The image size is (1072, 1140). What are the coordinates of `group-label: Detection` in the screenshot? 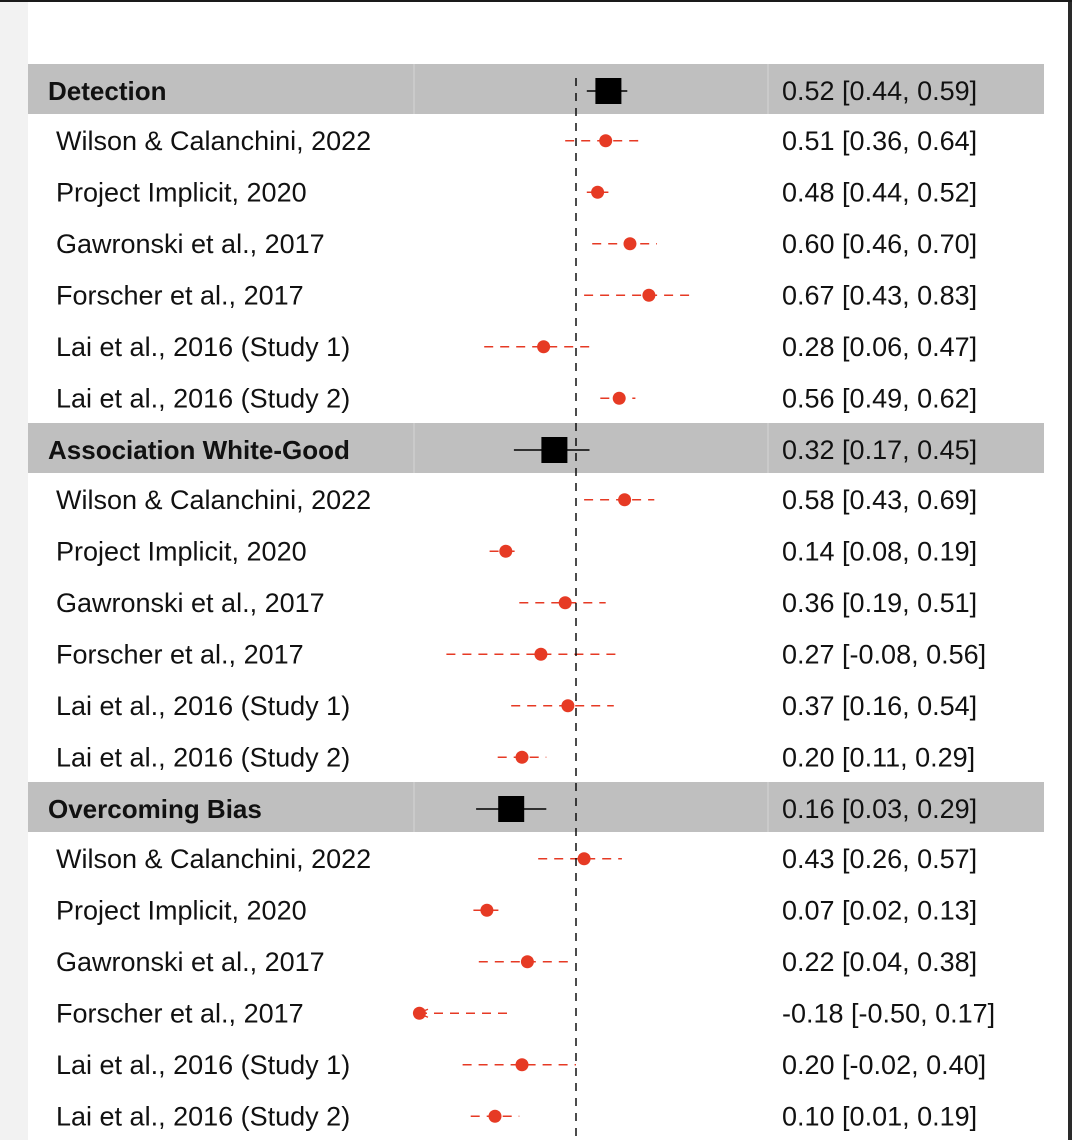 It's located at (107, 91).